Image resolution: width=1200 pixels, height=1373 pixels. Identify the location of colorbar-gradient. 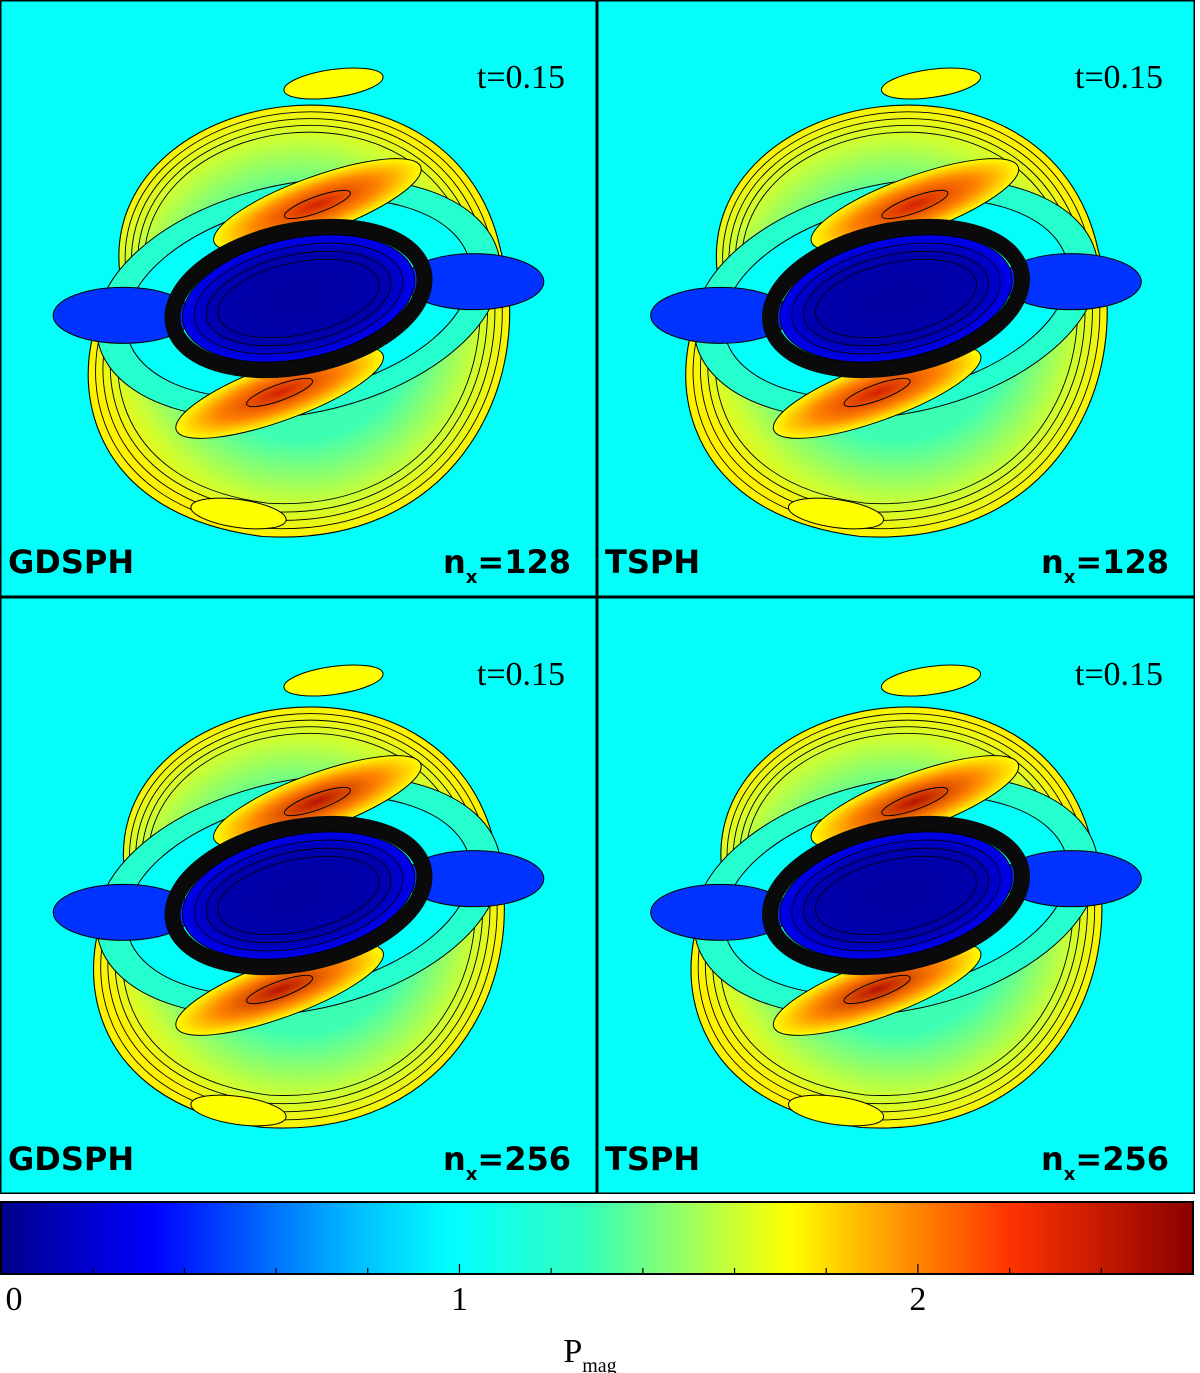
(597, 1238).